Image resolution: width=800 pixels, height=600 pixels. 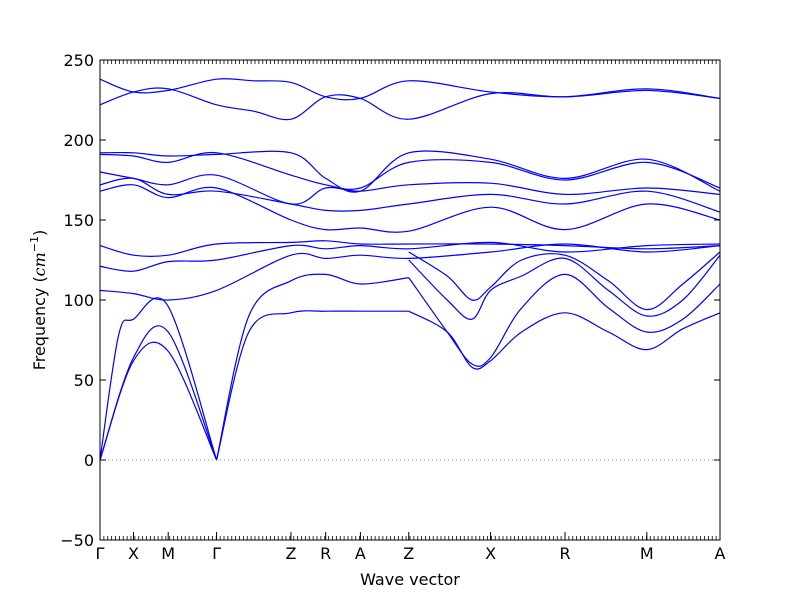 What do you see at coordinates (78, 140) in the screenshot?
I see `y-tick-label: 200` at bounding box center [78, 140].